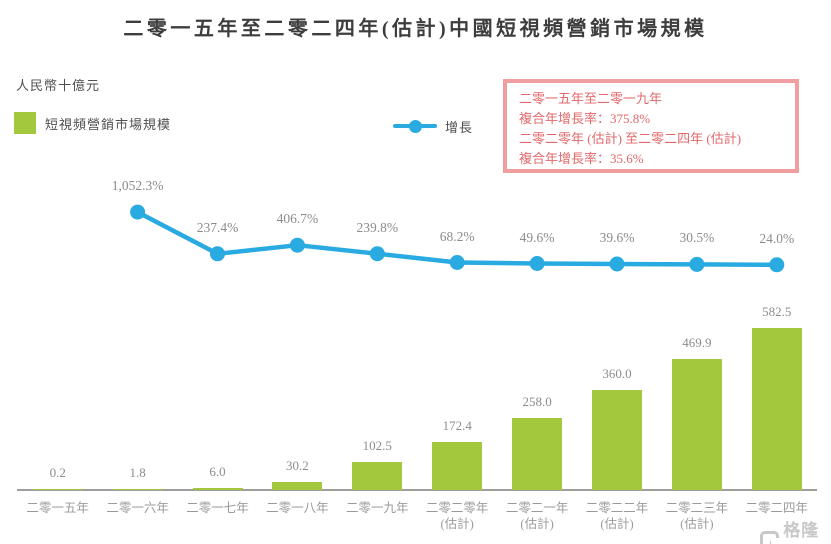 The height and width of the screenshot is (544, 831). Describe the element at coordinates (770, 537) in the screenshot. I see `gelonghui-logo-icon` at that location.